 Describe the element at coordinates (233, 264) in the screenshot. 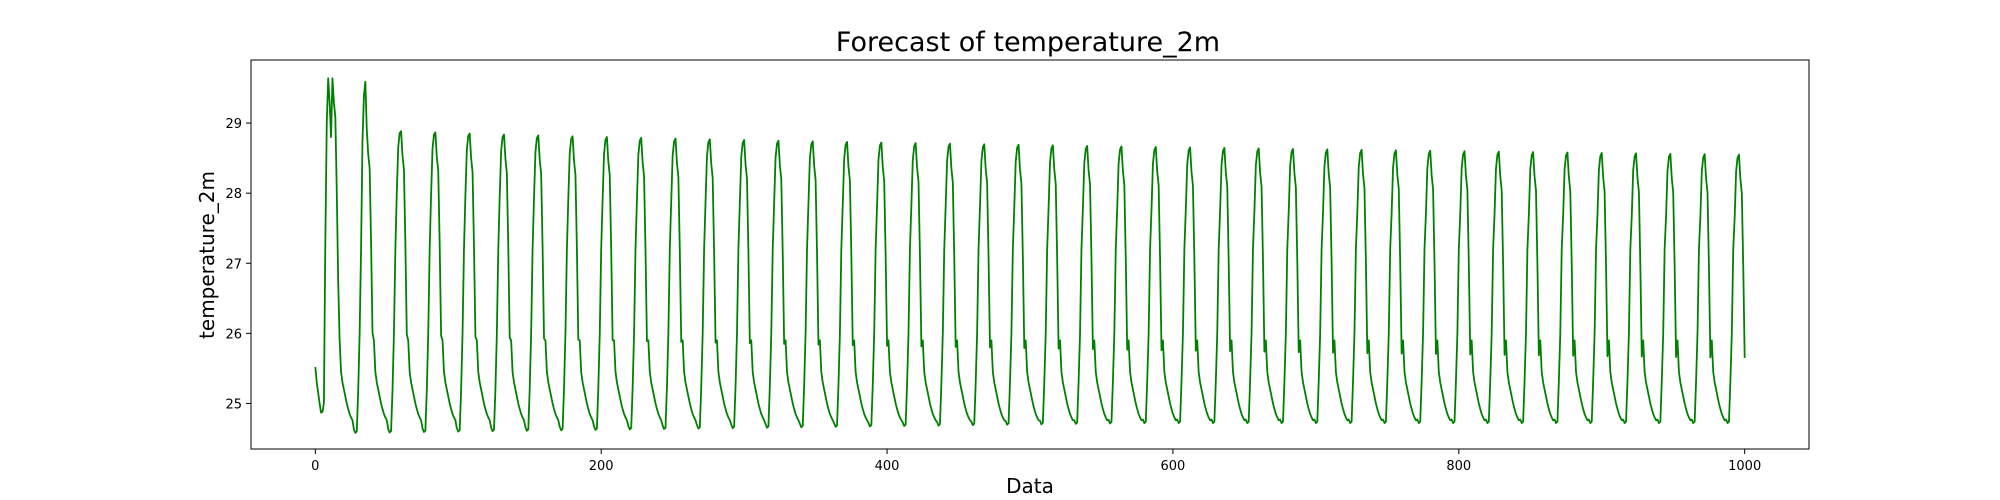

I see `y-tick-label: 27` at that location.